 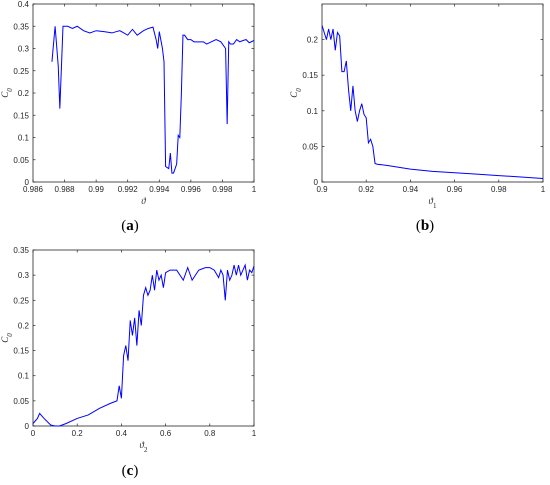 I want to click on panel-caption: (c), so click(x=130, y=471).